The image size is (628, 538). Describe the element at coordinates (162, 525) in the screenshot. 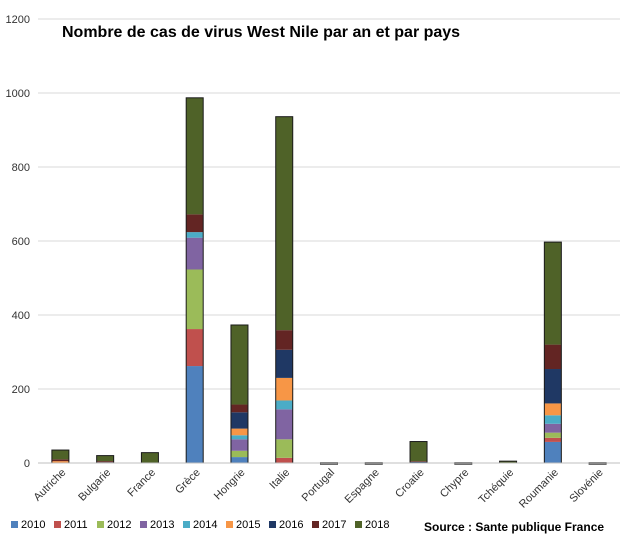

I see `legend-label: 2013` at that location.